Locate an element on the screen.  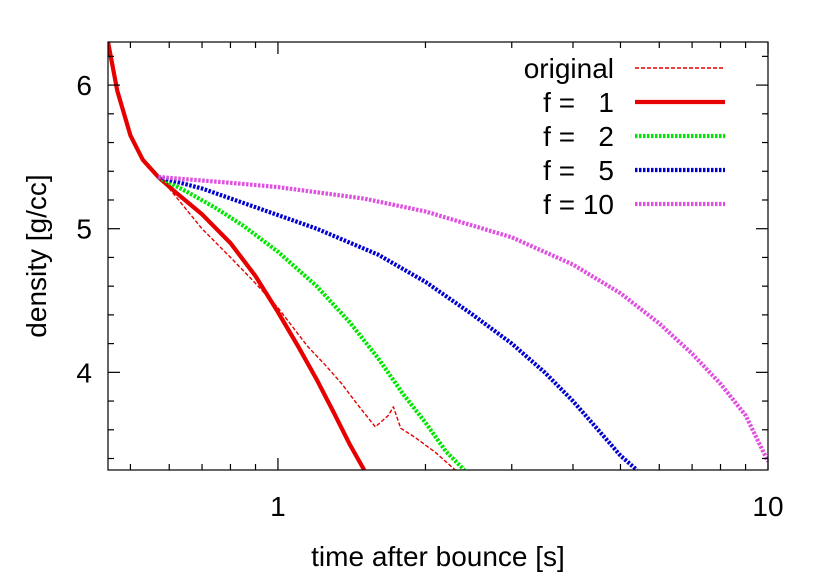
legend-label: f = 2 is located at coordinates (578, 136).